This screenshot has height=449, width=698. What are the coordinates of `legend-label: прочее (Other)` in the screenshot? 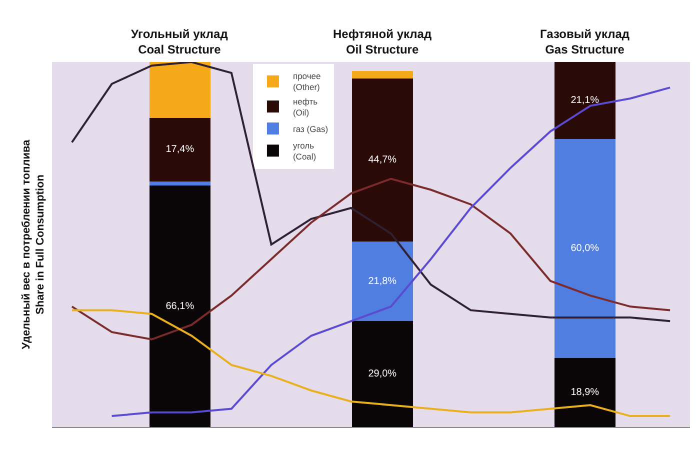 It's located at (306, 81).